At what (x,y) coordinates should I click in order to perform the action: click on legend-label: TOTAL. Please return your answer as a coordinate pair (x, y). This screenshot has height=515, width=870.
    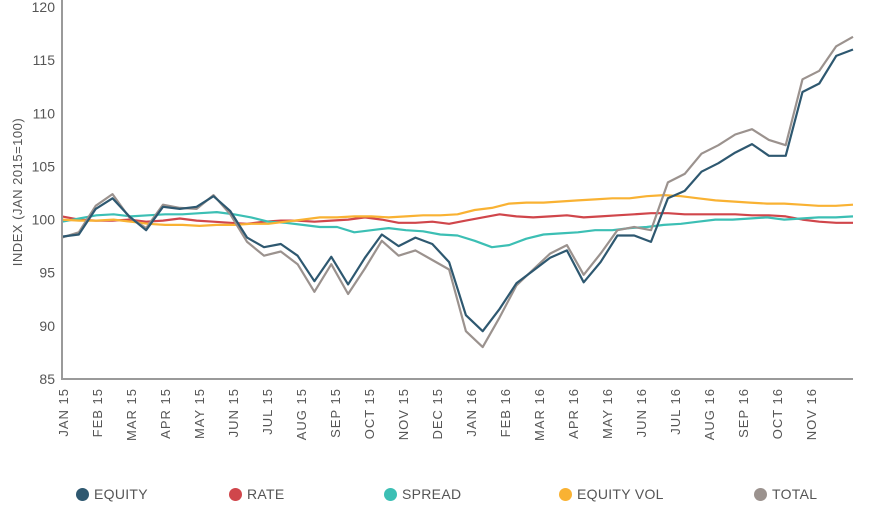
    Looking at the image, I should click on (795, 494).